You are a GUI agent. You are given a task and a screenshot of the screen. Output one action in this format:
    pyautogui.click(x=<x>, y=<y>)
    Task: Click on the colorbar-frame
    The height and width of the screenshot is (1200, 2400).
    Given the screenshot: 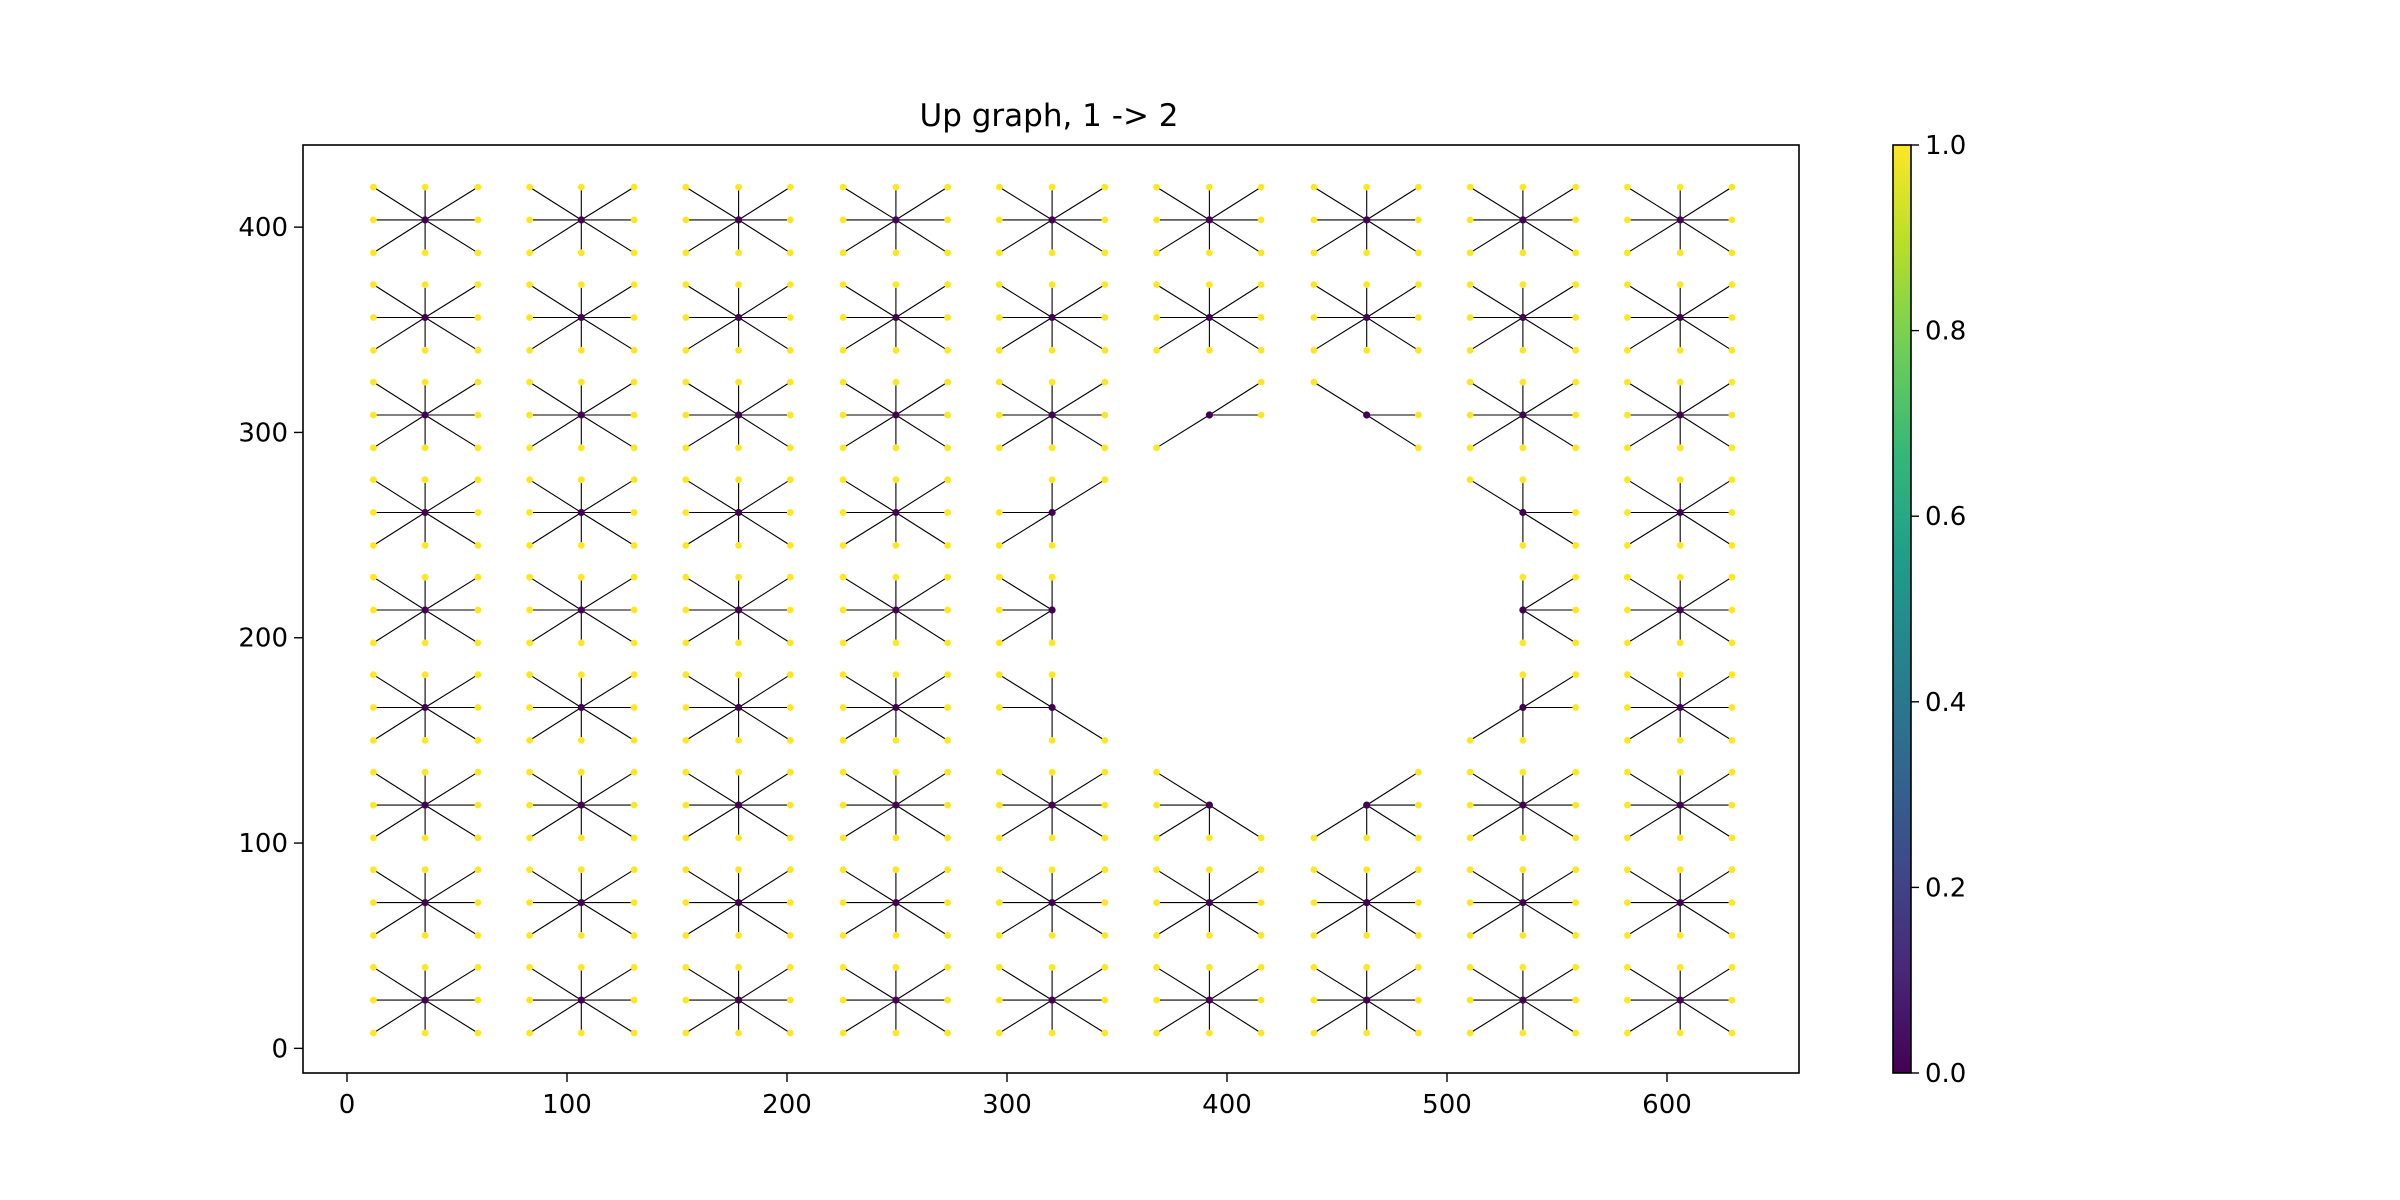 What is the action you would take?
    pyautogui.click(x=1902, y=609)
    